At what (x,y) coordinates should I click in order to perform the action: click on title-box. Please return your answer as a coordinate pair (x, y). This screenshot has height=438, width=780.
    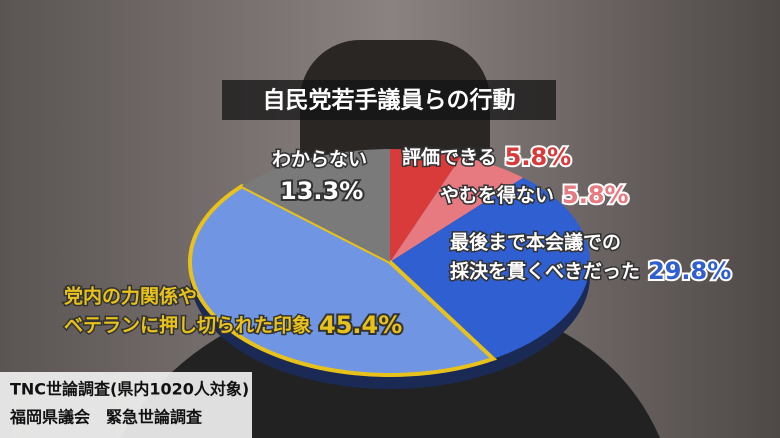
    Looking at the image, I should click on (389, 100).